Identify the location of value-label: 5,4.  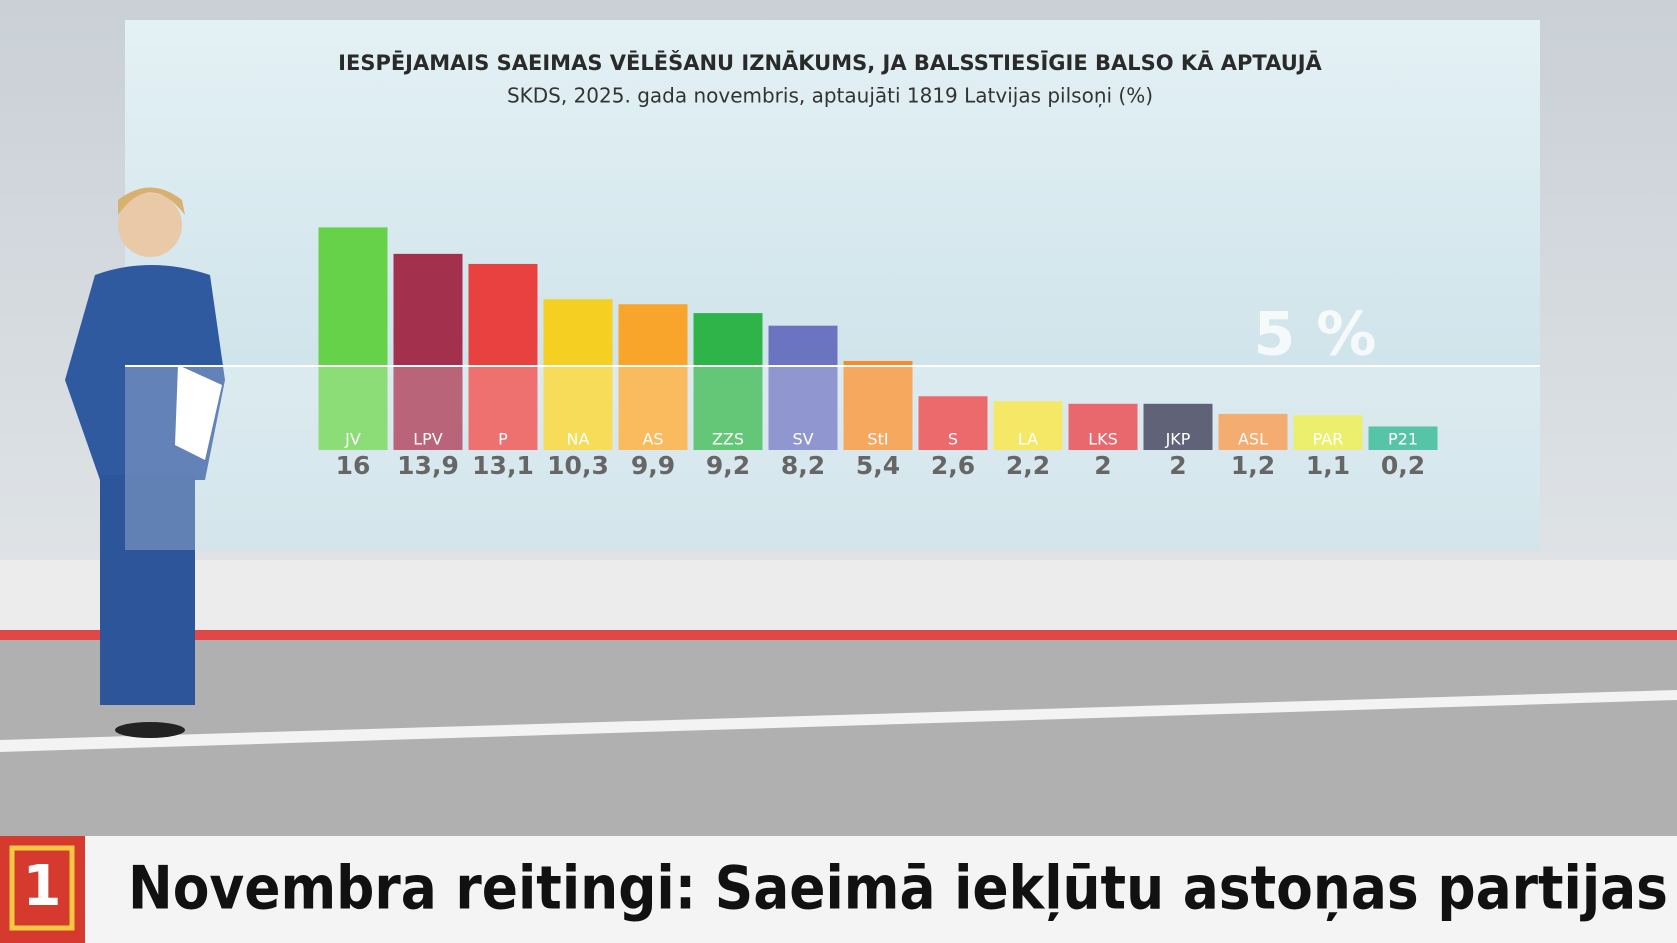
(878, 465).